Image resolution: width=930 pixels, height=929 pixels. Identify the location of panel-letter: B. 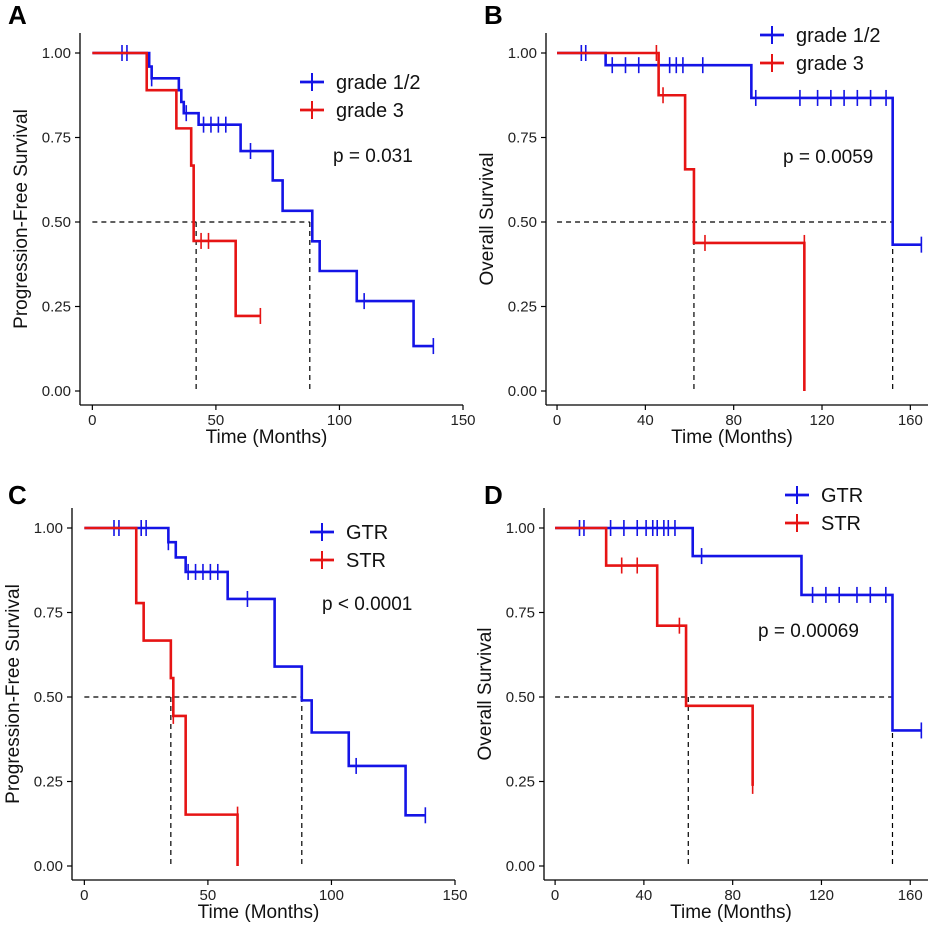
(493, 15).